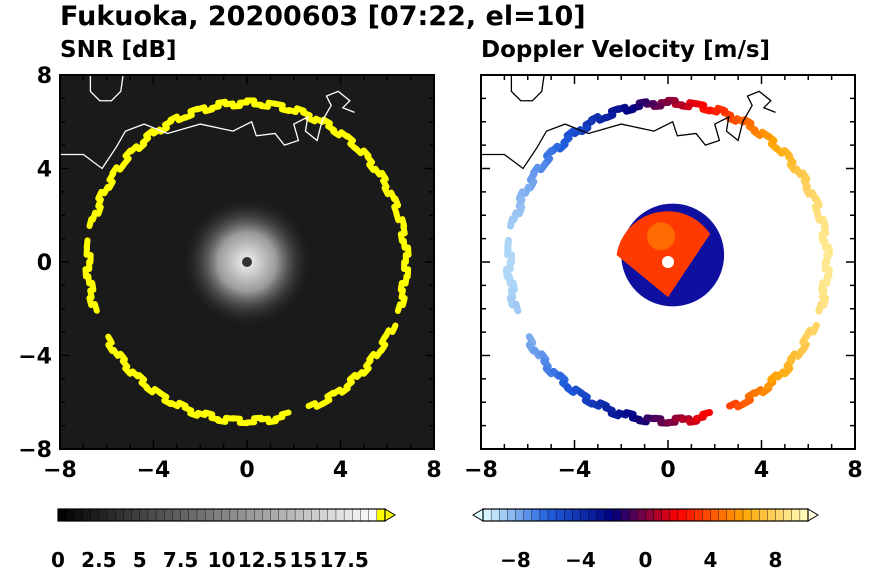 This screenshot has height=570, width=870. Describe the element at coordinates (58, 559) in the screenshot. I see `colorbar-tick-label: 0` at that location.